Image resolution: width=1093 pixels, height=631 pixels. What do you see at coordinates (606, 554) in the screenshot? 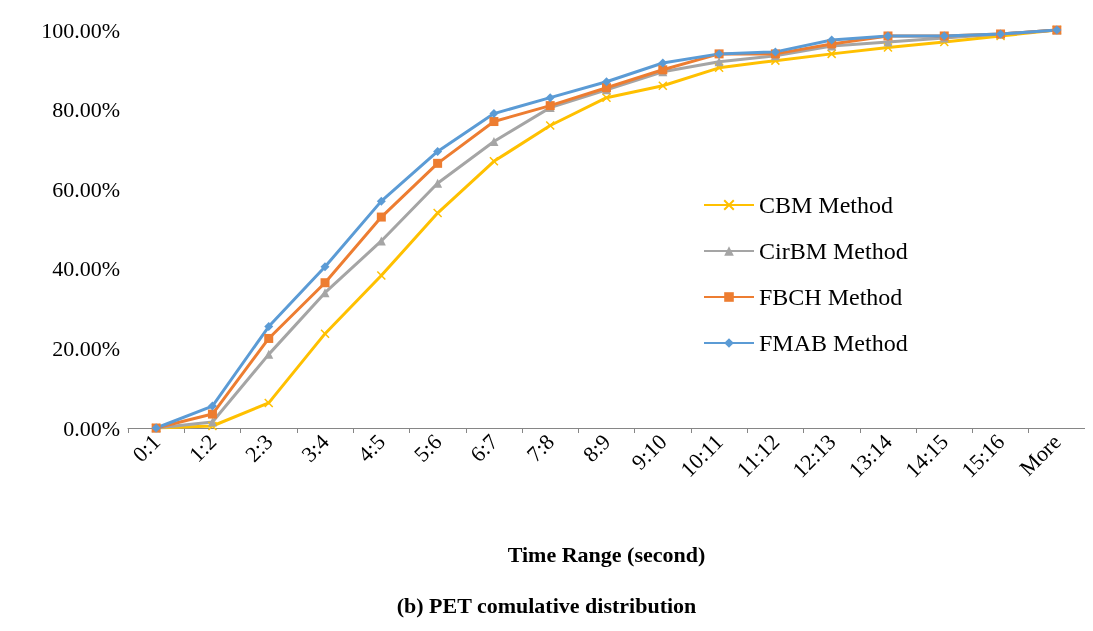
I see `x-axis-title: Time Range (second)` at bounding box center [606, 554].